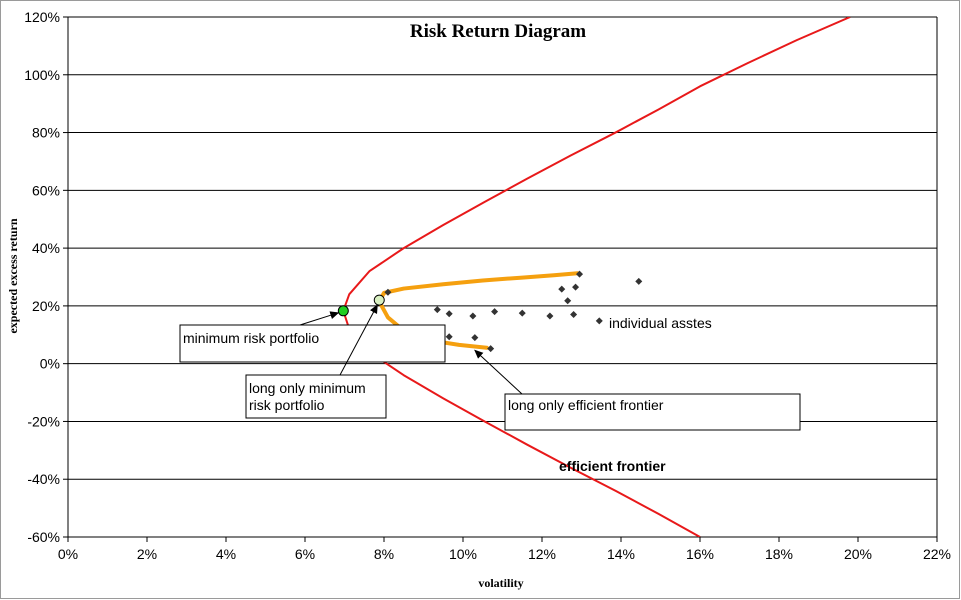 The height and width of the screenshot is (600, 961). Describe the element at coordinates (384, 554) in the screenshot. I see `x-tick-label: 8%` at that location.